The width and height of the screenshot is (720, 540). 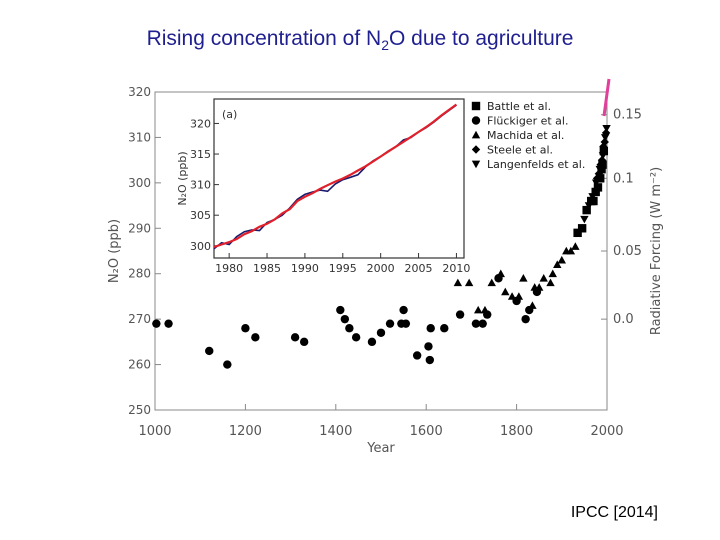 I want to click on y2-axis-label: Radiative Forcing (W m⁻²), so click(x=656, y=251).